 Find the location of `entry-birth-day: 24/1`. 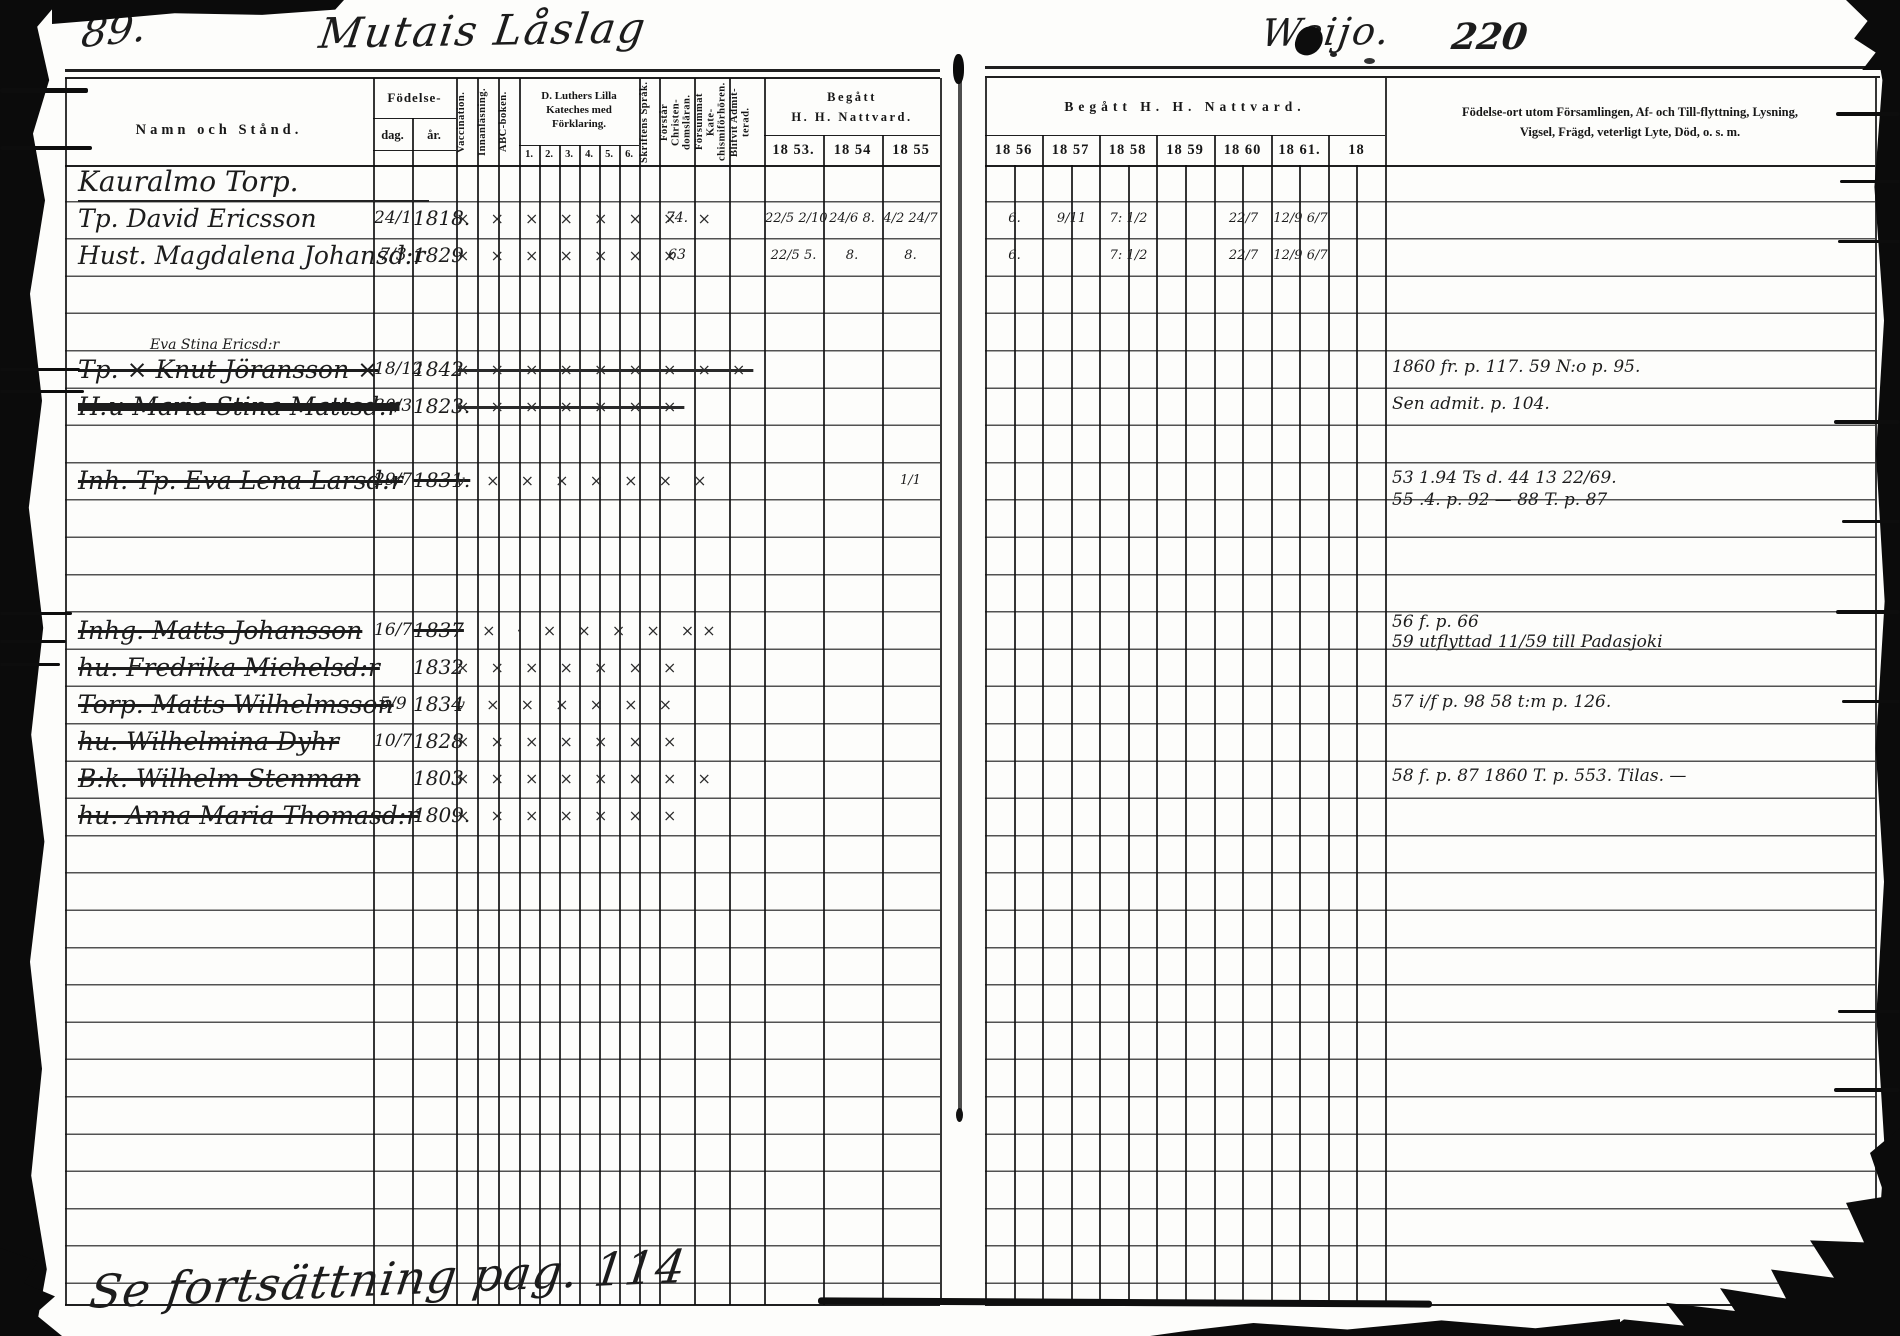

entry-birth-day: 24/1 is located at coordinates (393, 218).